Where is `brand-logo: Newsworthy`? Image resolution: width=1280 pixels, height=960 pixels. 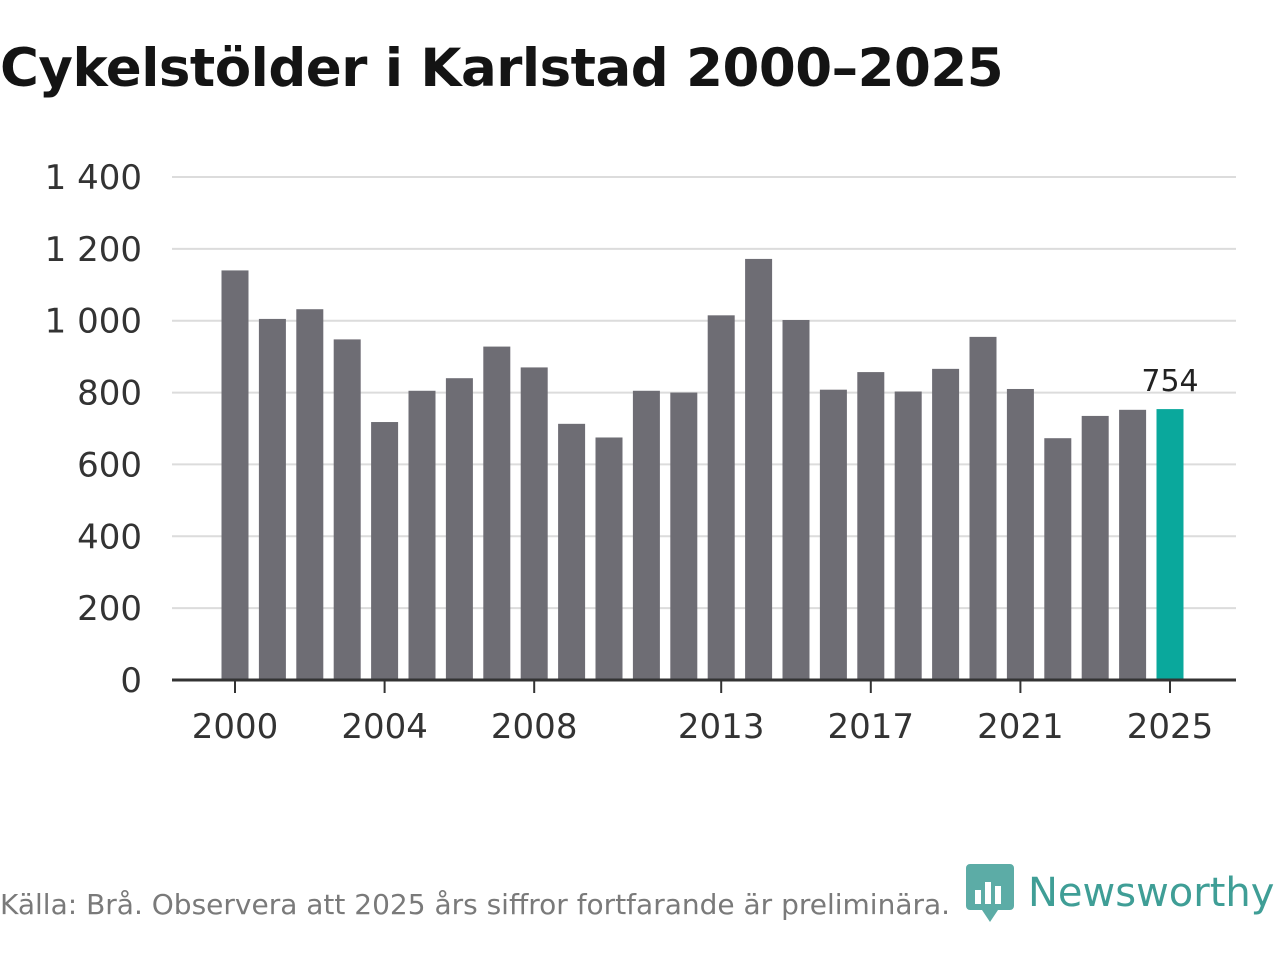
brand-logo: Newsworthy is located at coordinates (1119, 893).